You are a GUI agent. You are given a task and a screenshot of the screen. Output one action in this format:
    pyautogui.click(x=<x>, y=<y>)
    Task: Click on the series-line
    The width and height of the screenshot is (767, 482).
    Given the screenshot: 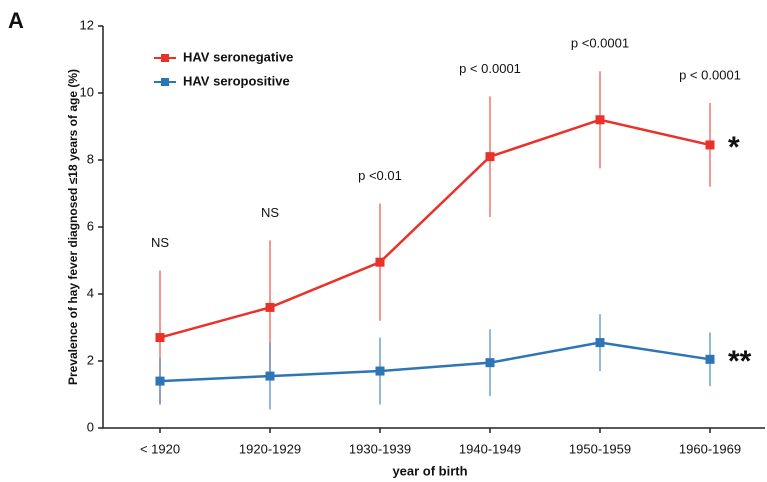 What is the action you would take?
    pyautogui.click(x=435, y=362)
    